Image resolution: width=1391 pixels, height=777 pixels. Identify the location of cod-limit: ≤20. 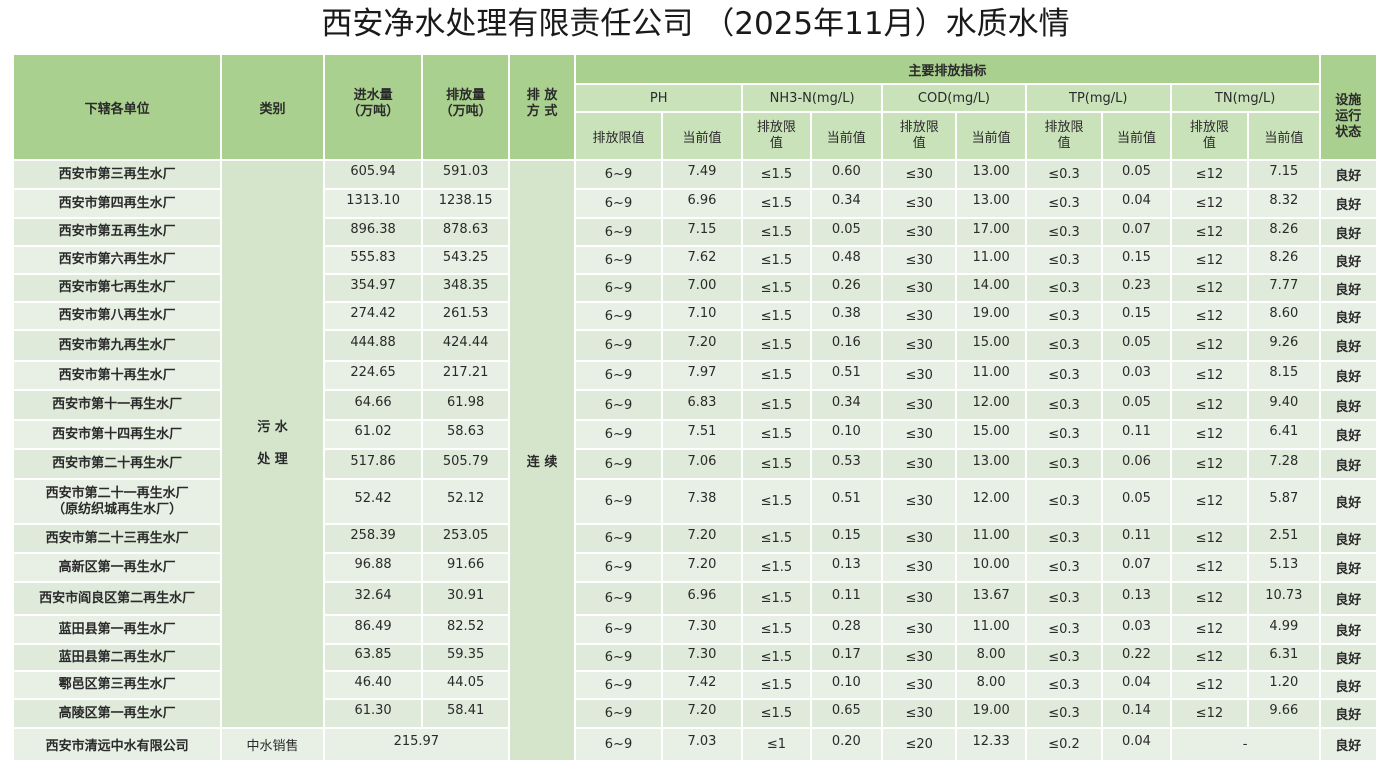
(919, 744).